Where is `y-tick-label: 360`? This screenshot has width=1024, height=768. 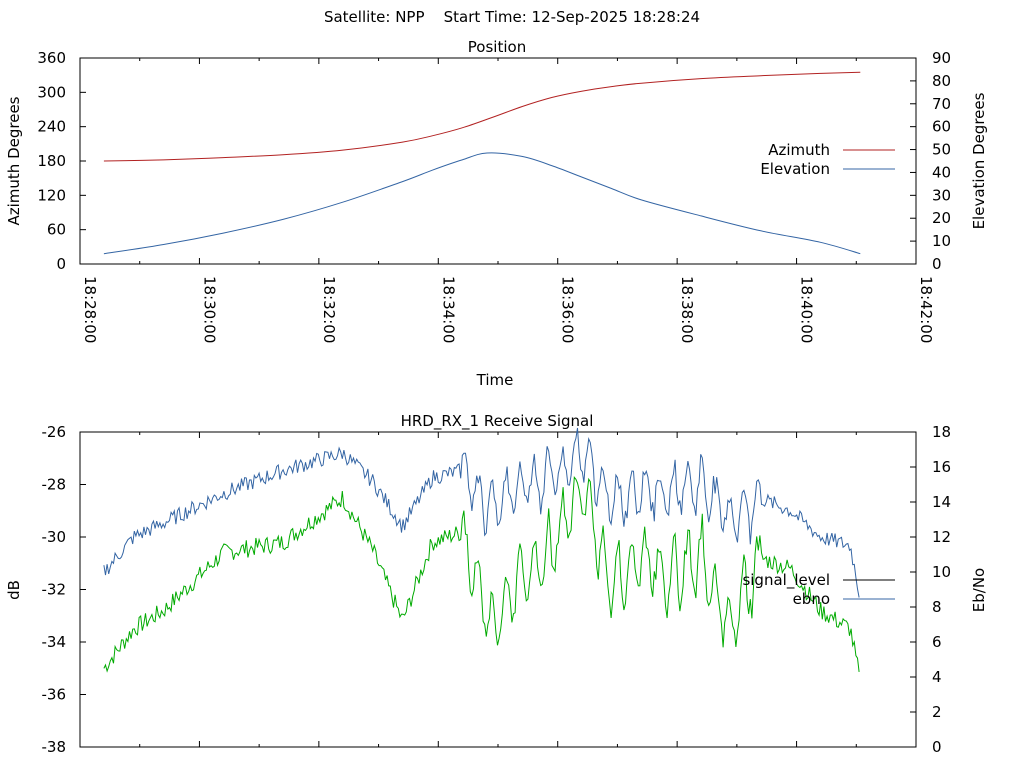
y-tick-label: 360 is located at coordinates (51, 58).